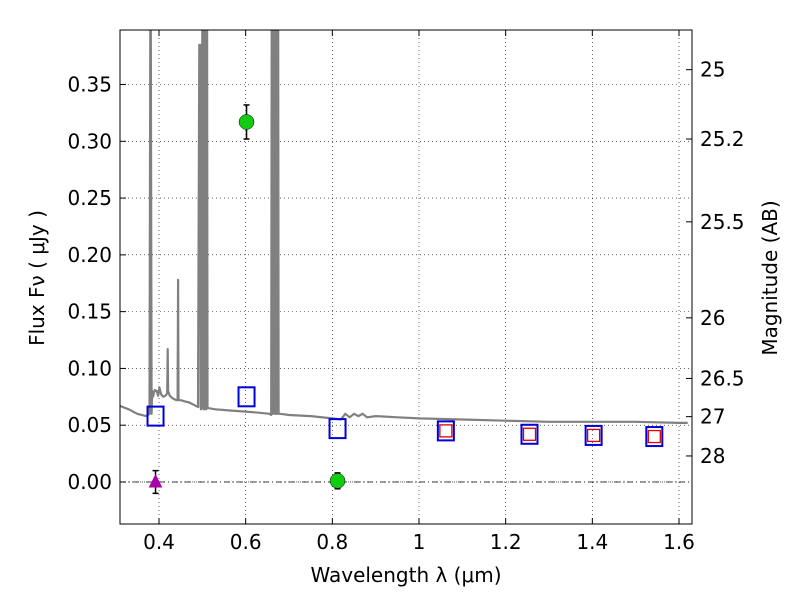 The image size is (800, 600). I want to click on magnitude-tick-label: 26.5, so click(722, 378).